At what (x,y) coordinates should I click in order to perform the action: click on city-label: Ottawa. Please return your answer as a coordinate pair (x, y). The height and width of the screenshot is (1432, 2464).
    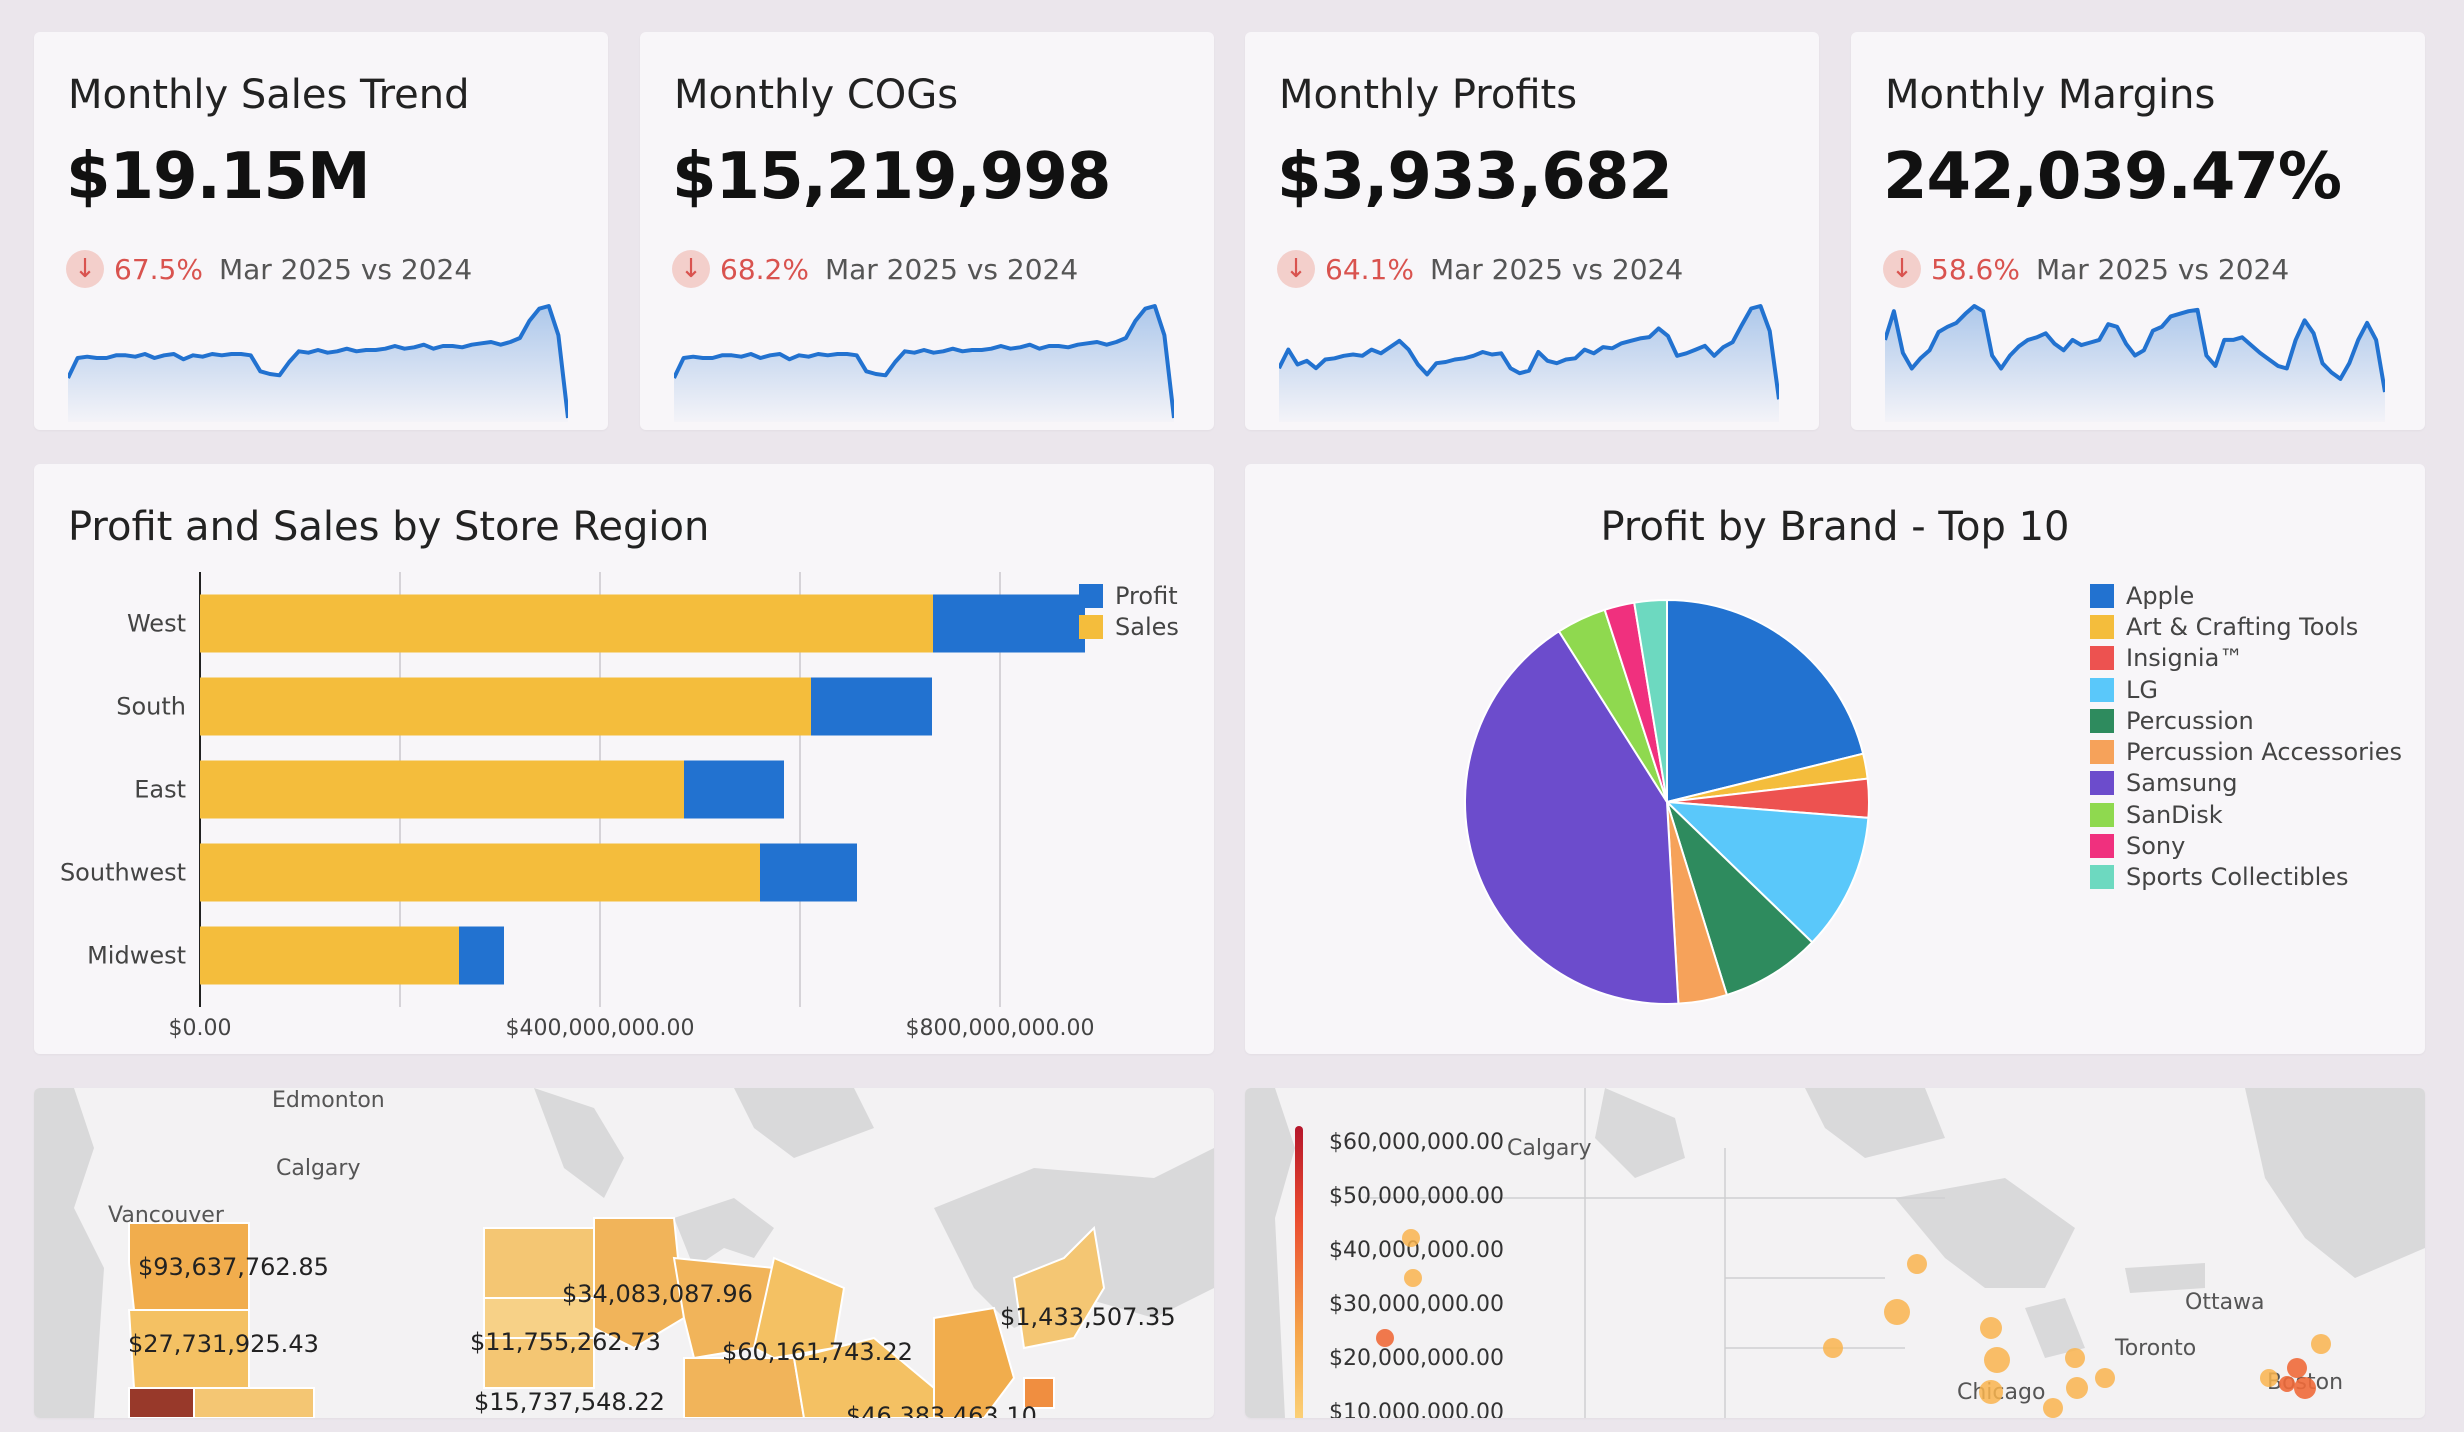
    Looking at the image, I should click on (2225, 1302).